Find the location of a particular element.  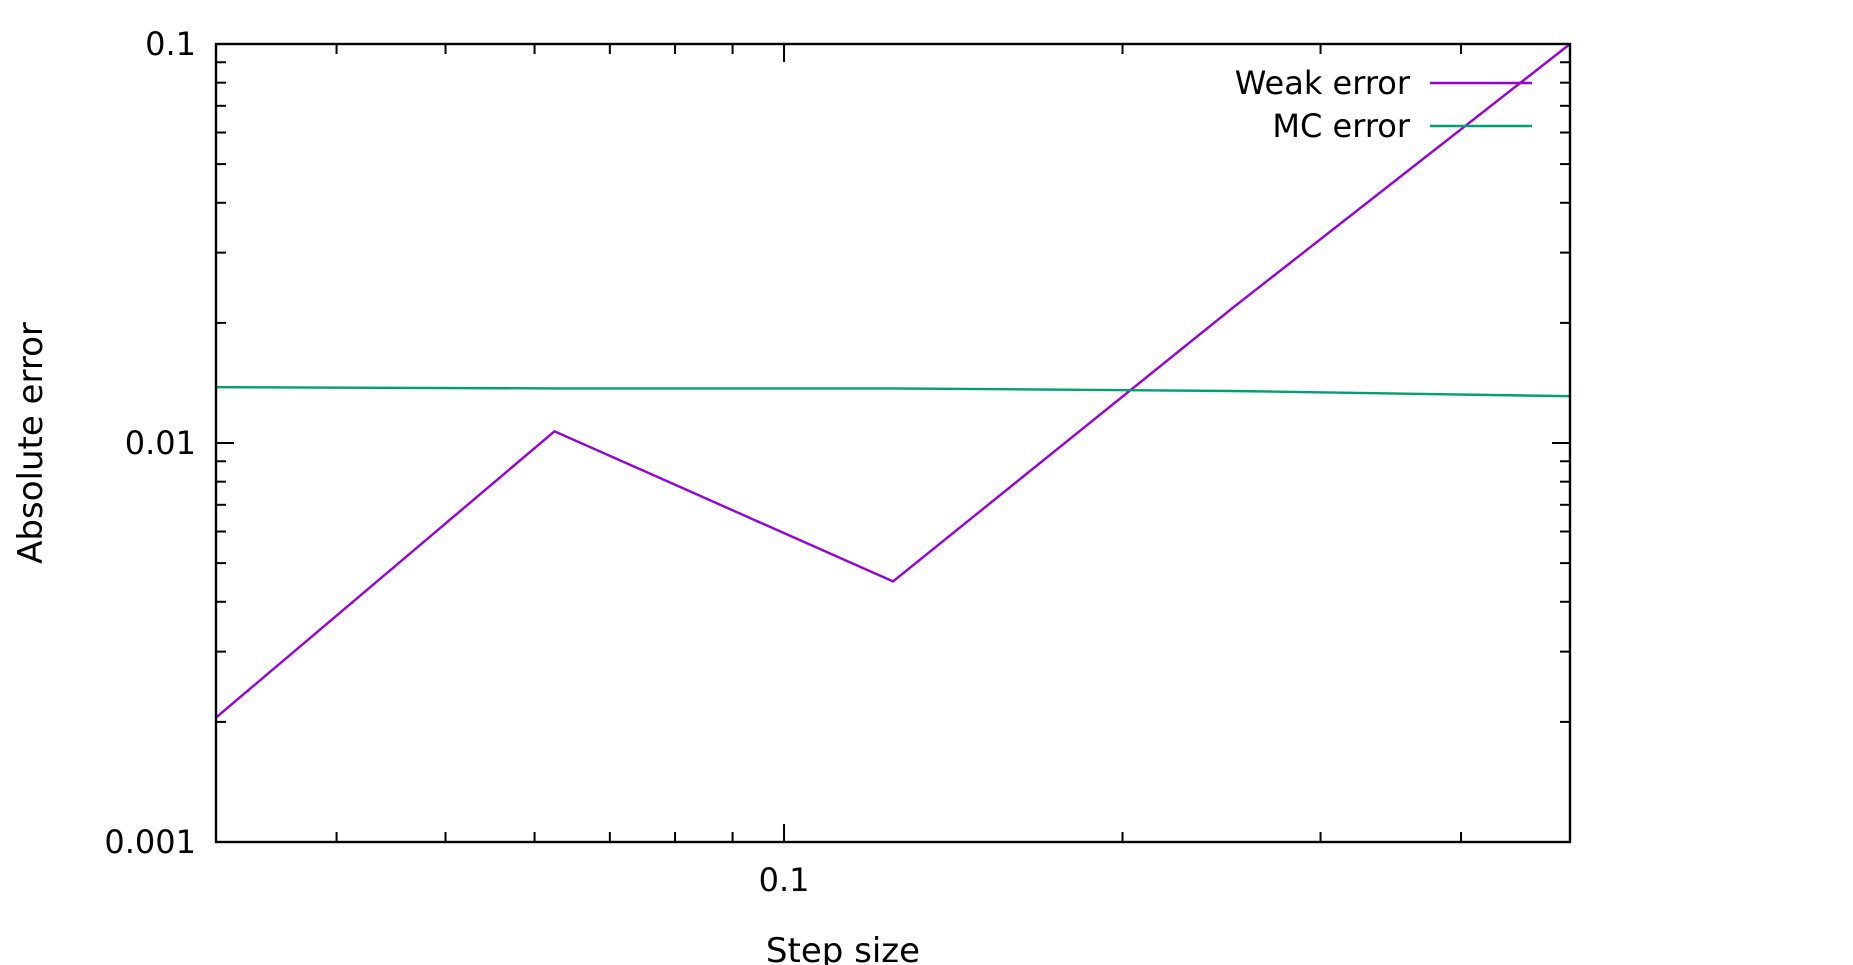

y-tick-label: 0.01 is located at coordinates (160, 443).